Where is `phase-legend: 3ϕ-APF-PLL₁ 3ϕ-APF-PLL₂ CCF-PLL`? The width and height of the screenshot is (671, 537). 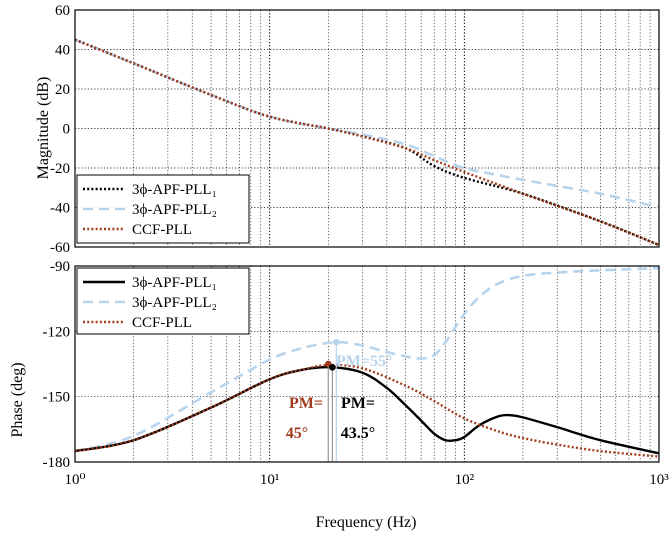
phase-legend: 3ϕ-APF-PLL₁ 3ϕ-APF-PLL₂ CCF-PLL is located at coordinates (163, 301).